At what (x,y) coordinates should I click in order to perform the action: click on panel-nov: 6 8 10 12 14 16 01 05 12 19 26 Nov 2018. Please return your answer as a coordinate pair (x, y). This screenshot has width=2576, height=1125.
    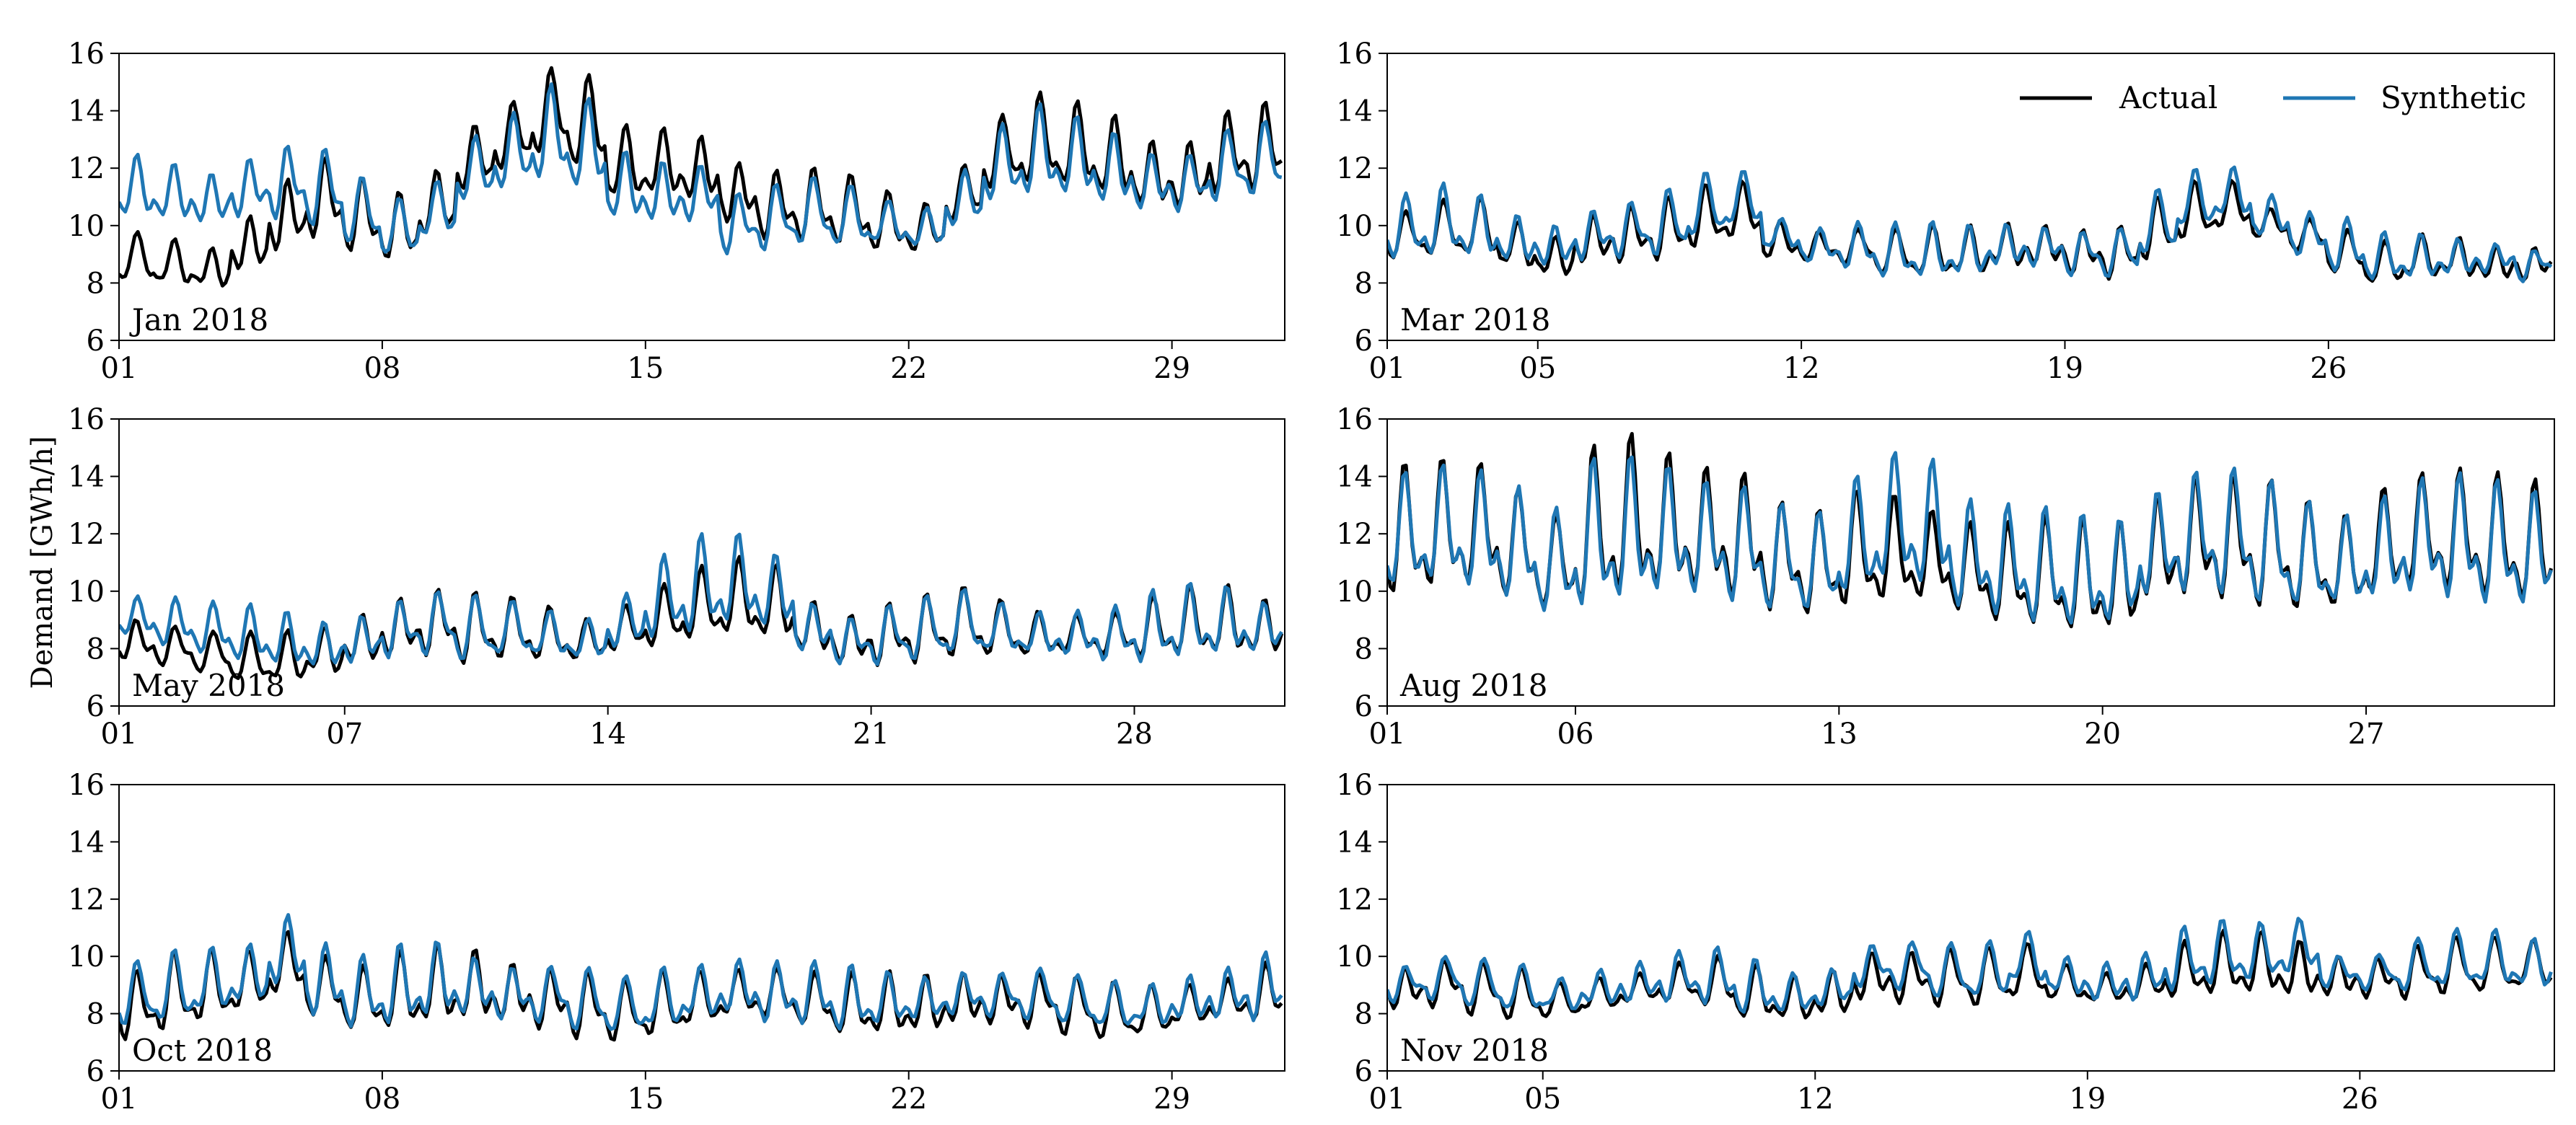
    Looking at the image, I should click on (1945, 942).